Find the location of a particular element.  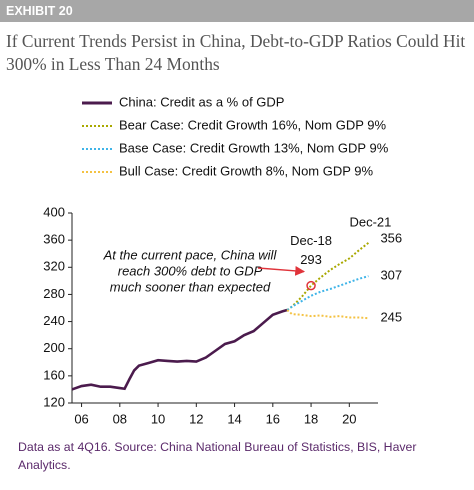

legend-label: Bear Case: Credit Growth 16%, Nom GDP 9% is located at coordinates (253, 124).